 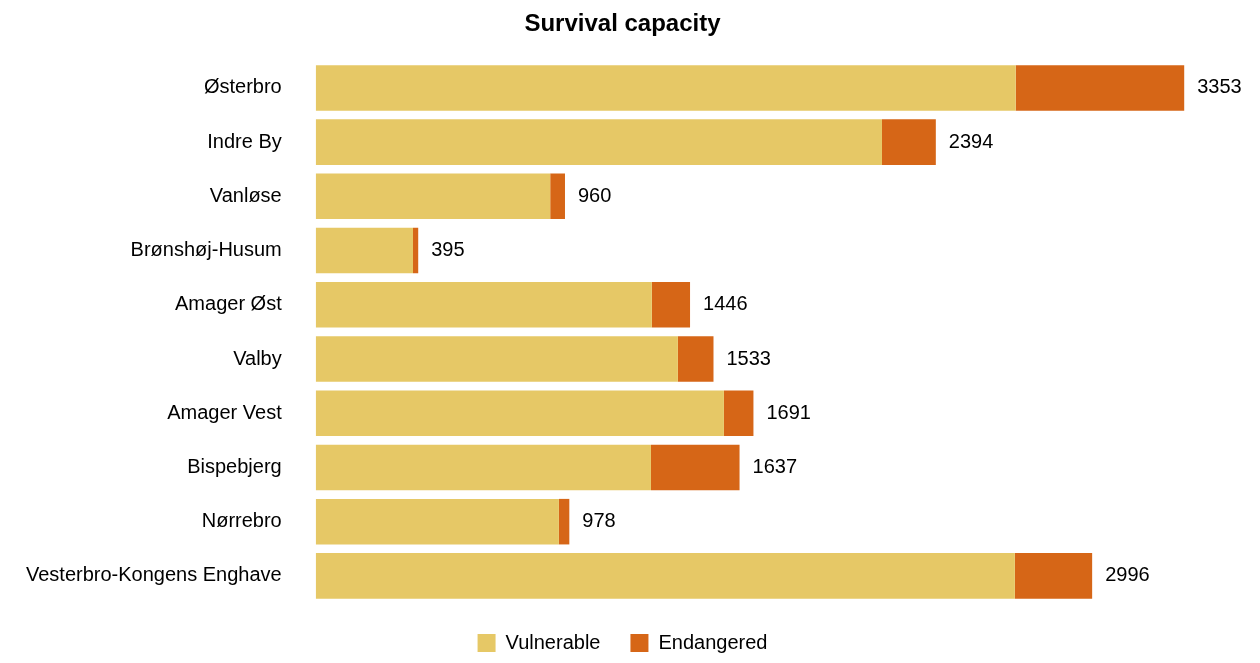 What do you see at coordinates (553, 641) in the screenshot?
I see `legend-label: Vulnerable` at bounding box center [553, 641].